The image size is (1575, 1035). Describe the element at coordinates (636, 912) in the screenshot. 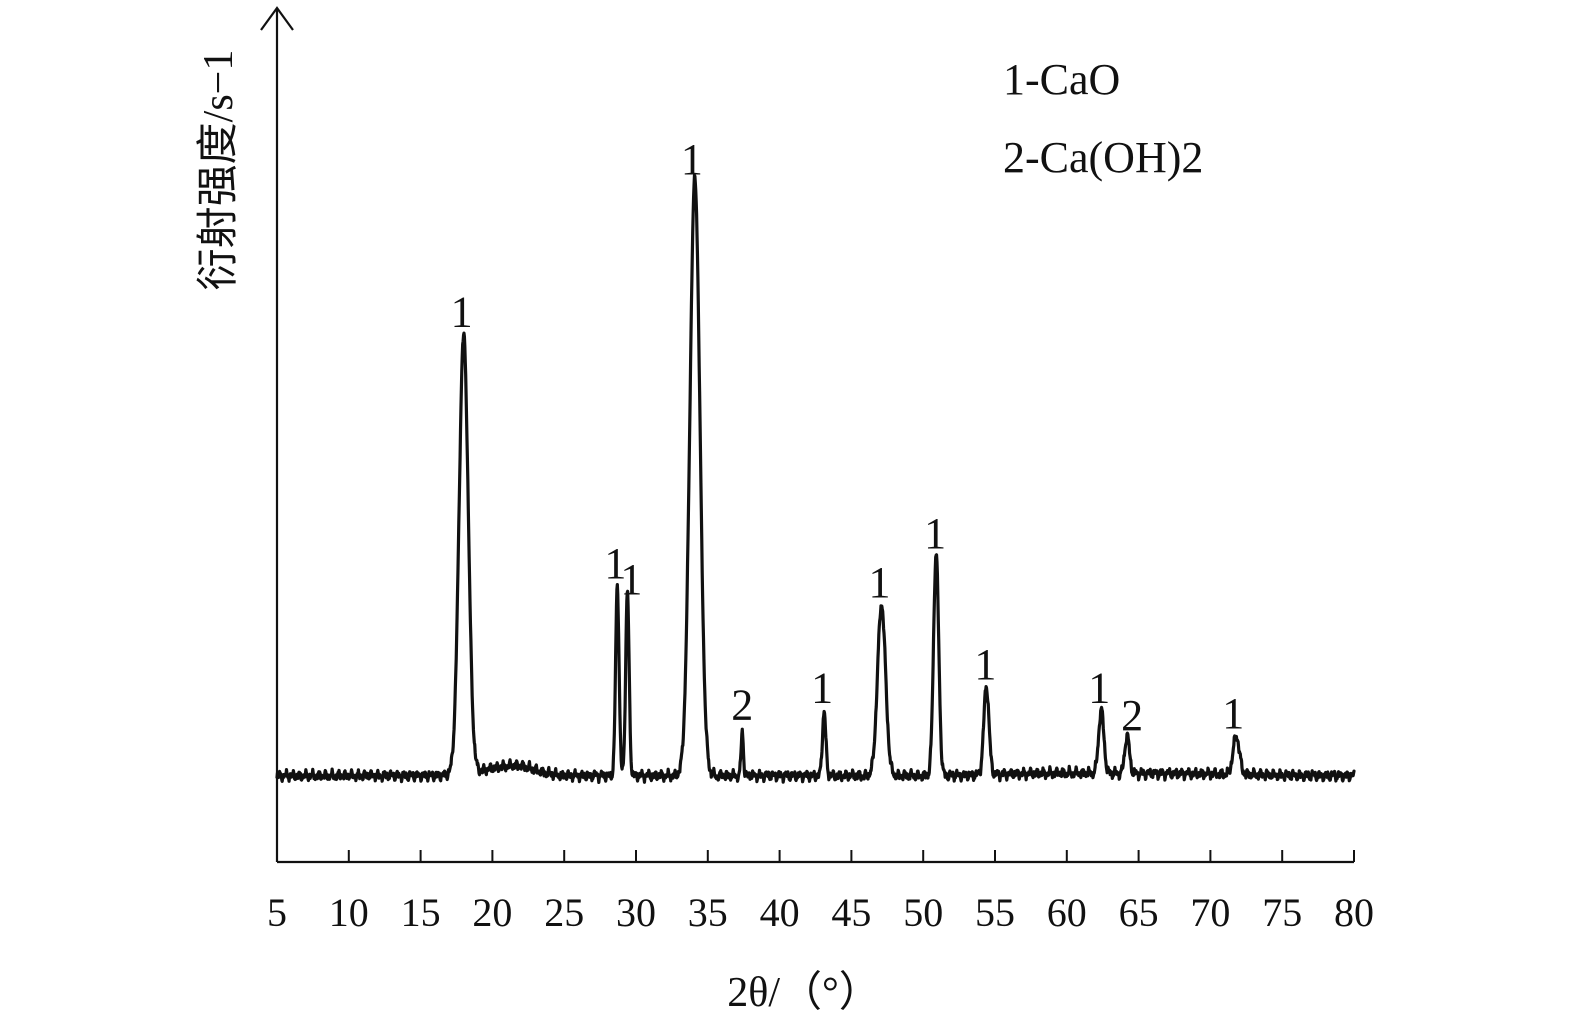

I see `x-tick-label-30: 30` at that location.